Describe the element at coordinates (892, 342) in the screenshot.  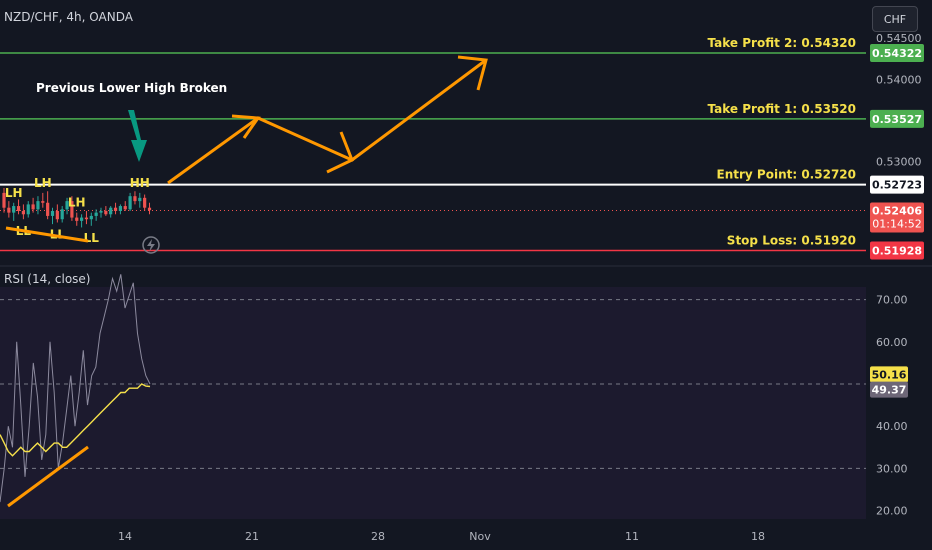
I see `rsi-tick-label: 60.00` at that location.